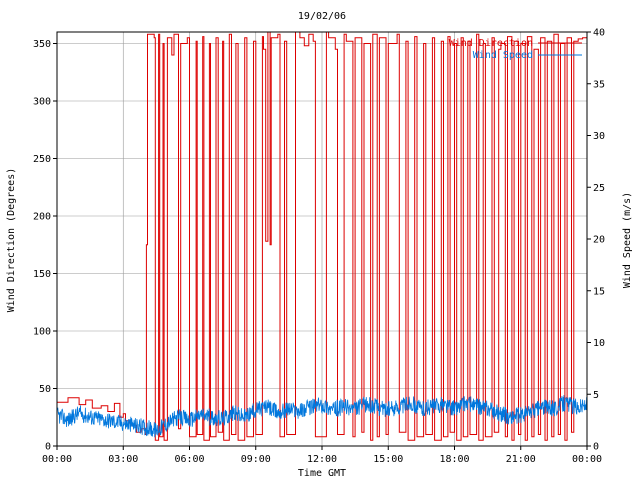 The width and height of the screenshot is (640, 480). I want to click on y-axis-right-ticks: 0 5 10 15 20 25 30 35 40, so click(596, 240).